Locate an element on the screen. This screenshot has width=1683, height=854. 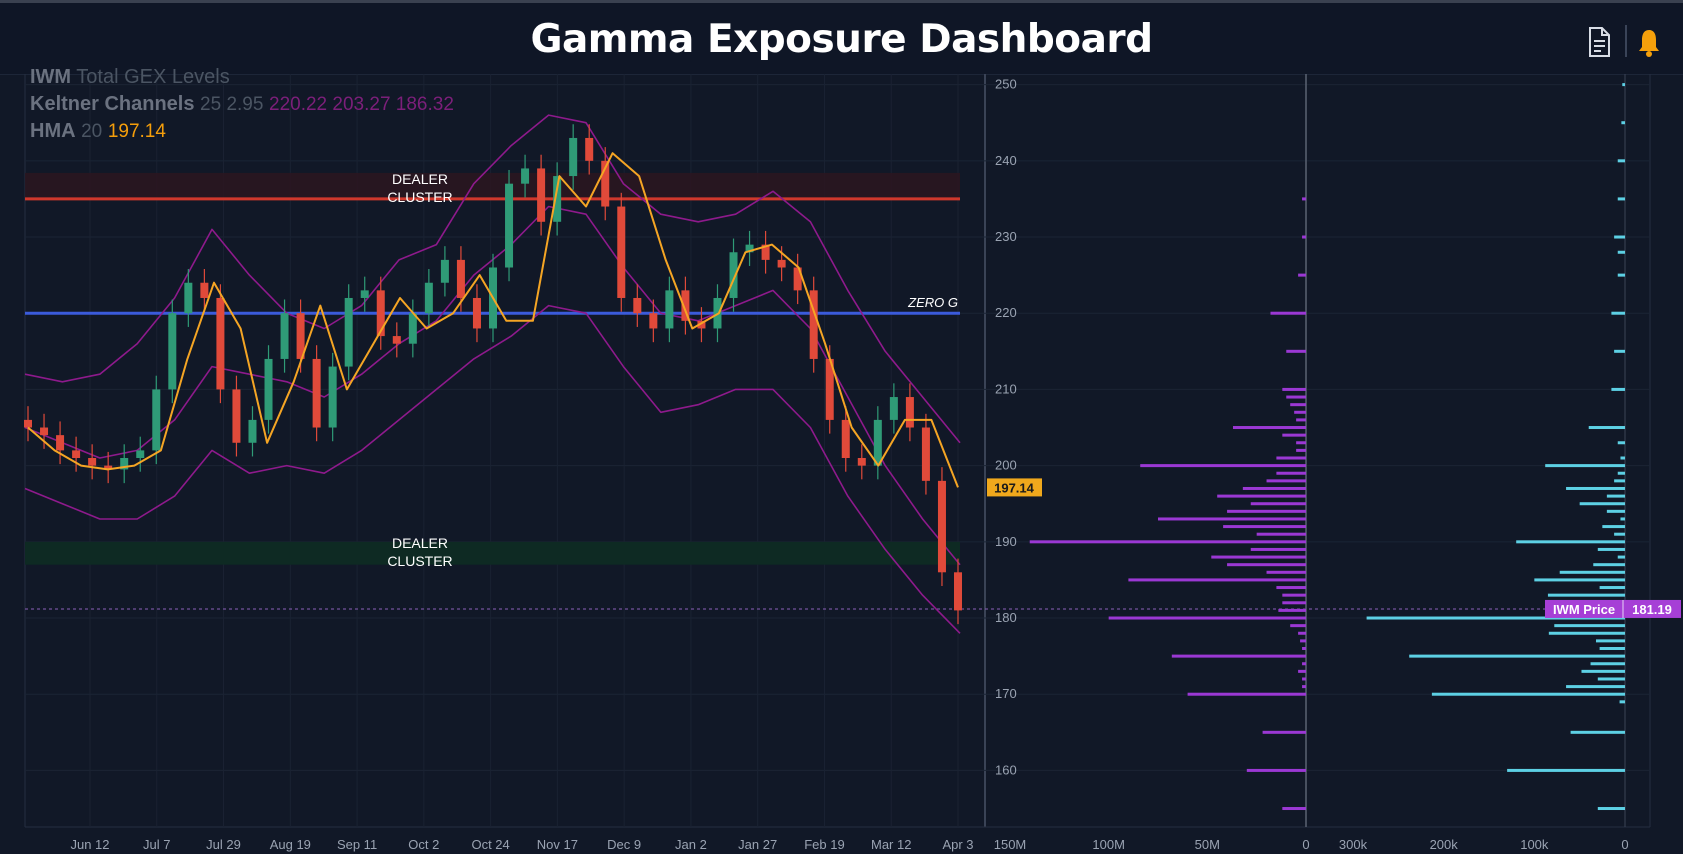
legend-keltner-values: 220.22 203.27 186.32 is located at coordinates (361, 104).